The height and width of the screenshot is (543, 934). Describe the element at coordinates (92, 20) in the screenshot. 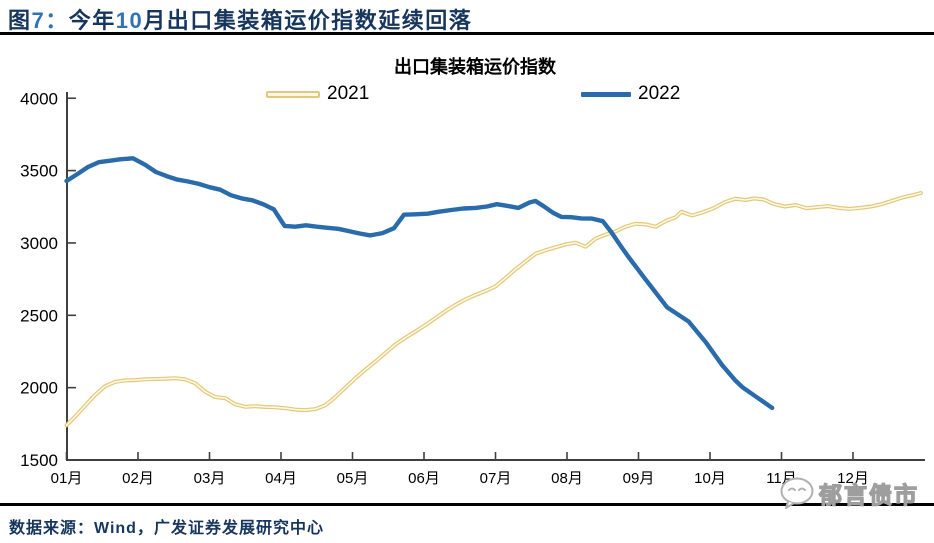

I see `figure-title-segment: 今年` at that location.